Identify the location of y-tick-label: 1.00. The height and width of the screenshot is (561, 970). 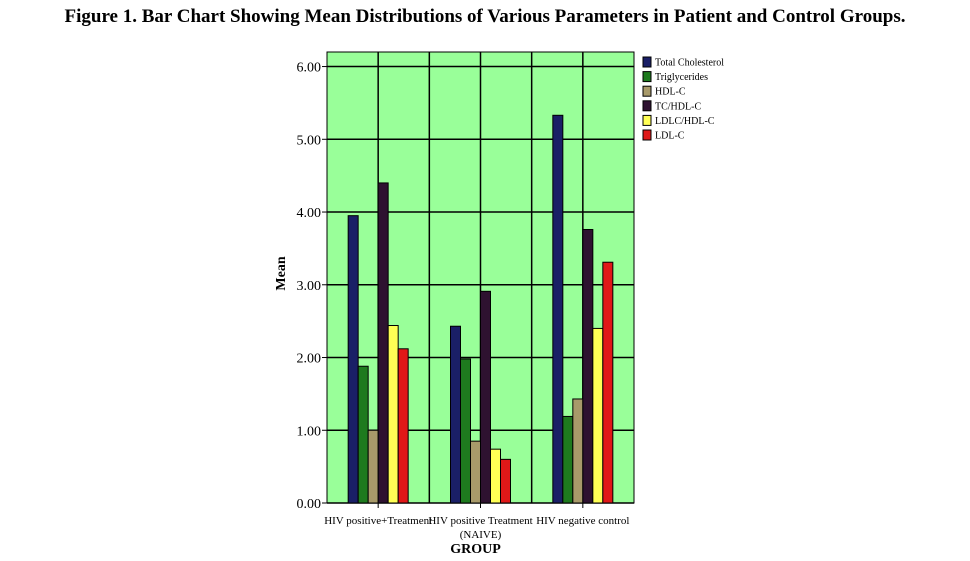
(309, 431).